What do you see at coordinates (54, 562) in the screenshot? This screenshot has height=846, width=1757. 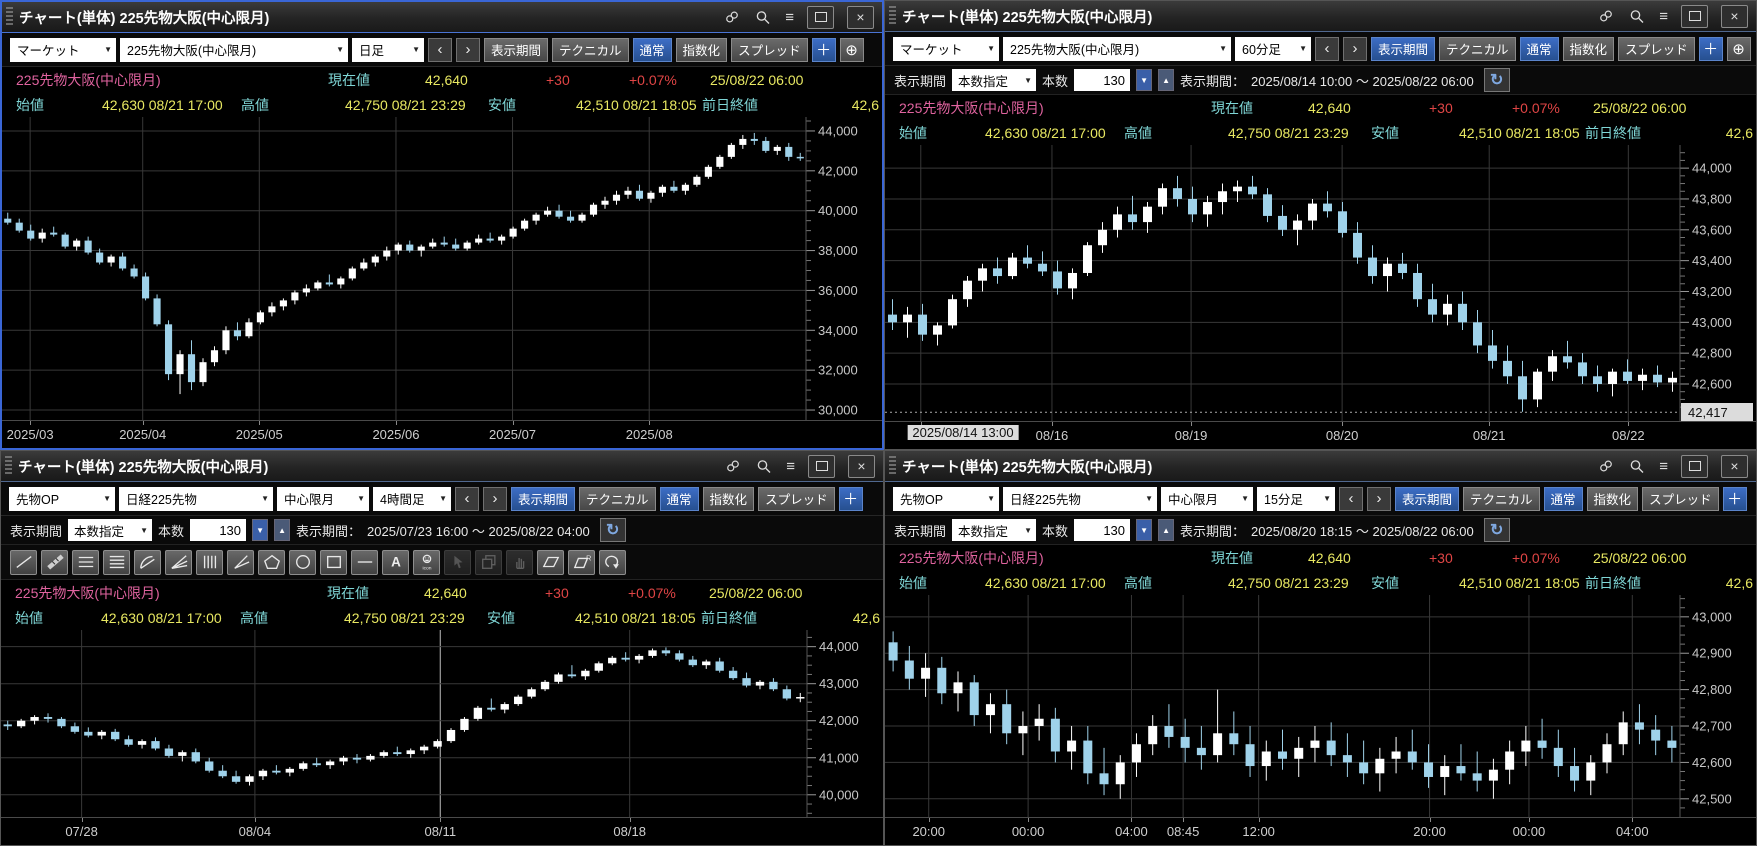 I see `ruler-icon` at bounding box center [54, 562].